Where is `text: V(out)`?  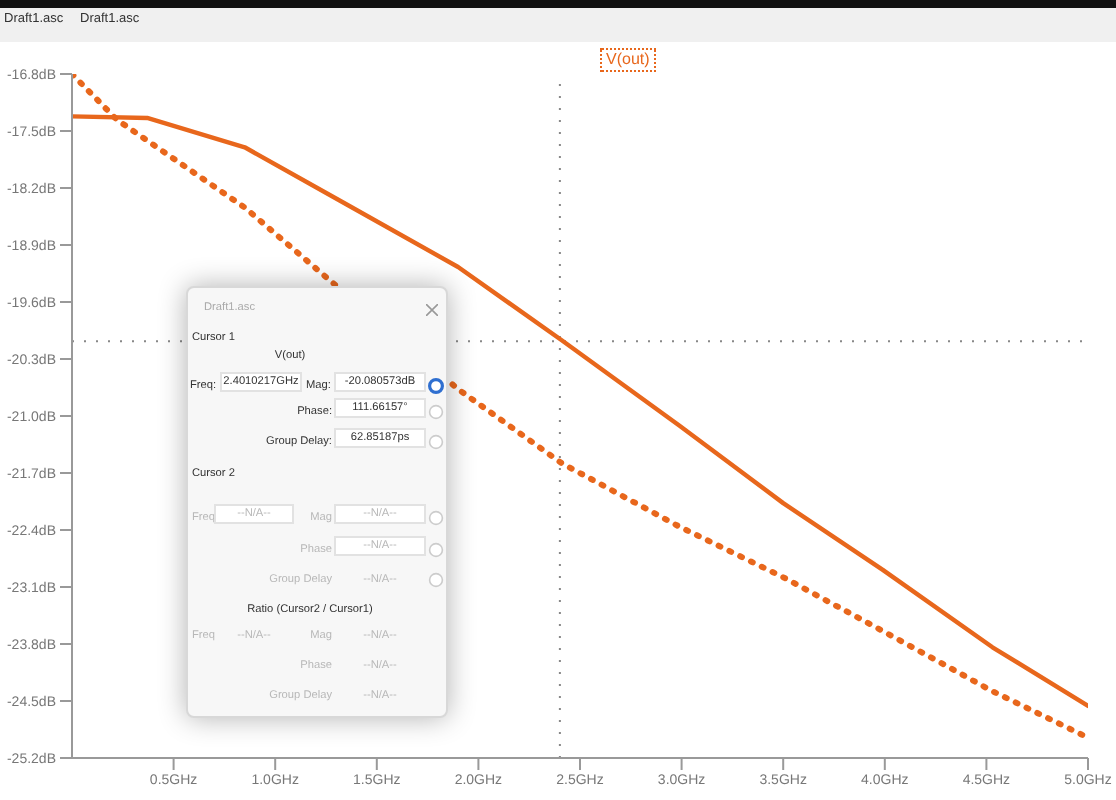 text: V(out) is located at coordinates (628, 60).